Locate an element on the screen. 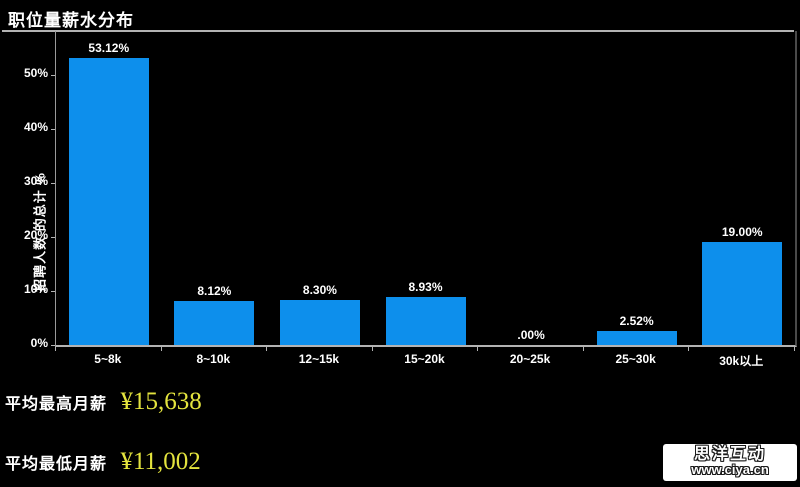  summary-row-min: 平均最低月薪 ¥11,002 is located at coordinates (103, 462).